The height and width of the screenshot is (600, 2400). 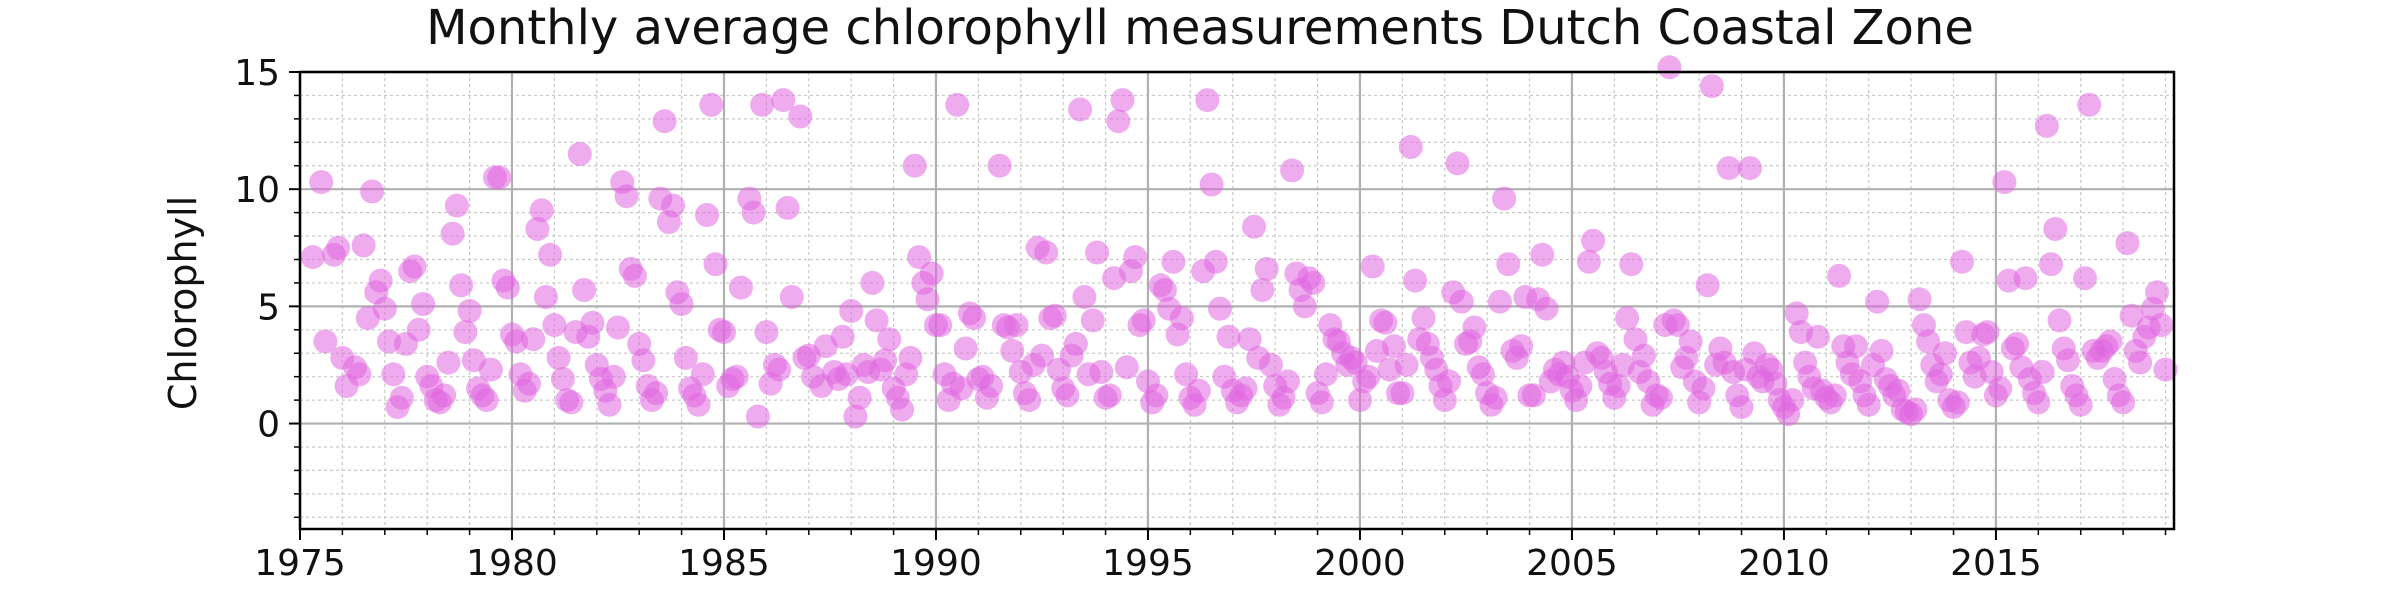 What do you see at coordinates (1360, 563) in the screenshot?
I see `x-tick-label: 2000` at bounding box center [1360, 563].